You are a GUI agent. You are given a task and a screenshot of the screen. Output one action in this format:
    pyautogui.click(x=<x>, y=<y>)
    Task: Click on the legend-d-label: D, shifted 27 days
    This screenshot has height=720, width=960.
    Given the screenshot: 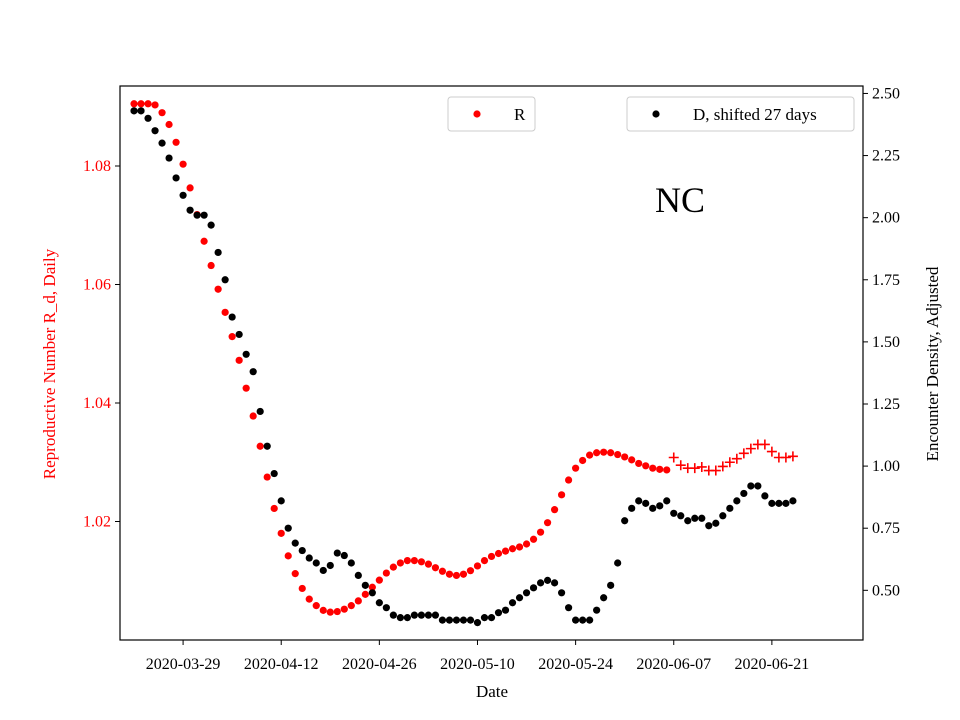 What is the action you would take?
    pyautogui.click(x=755, y=114)
    